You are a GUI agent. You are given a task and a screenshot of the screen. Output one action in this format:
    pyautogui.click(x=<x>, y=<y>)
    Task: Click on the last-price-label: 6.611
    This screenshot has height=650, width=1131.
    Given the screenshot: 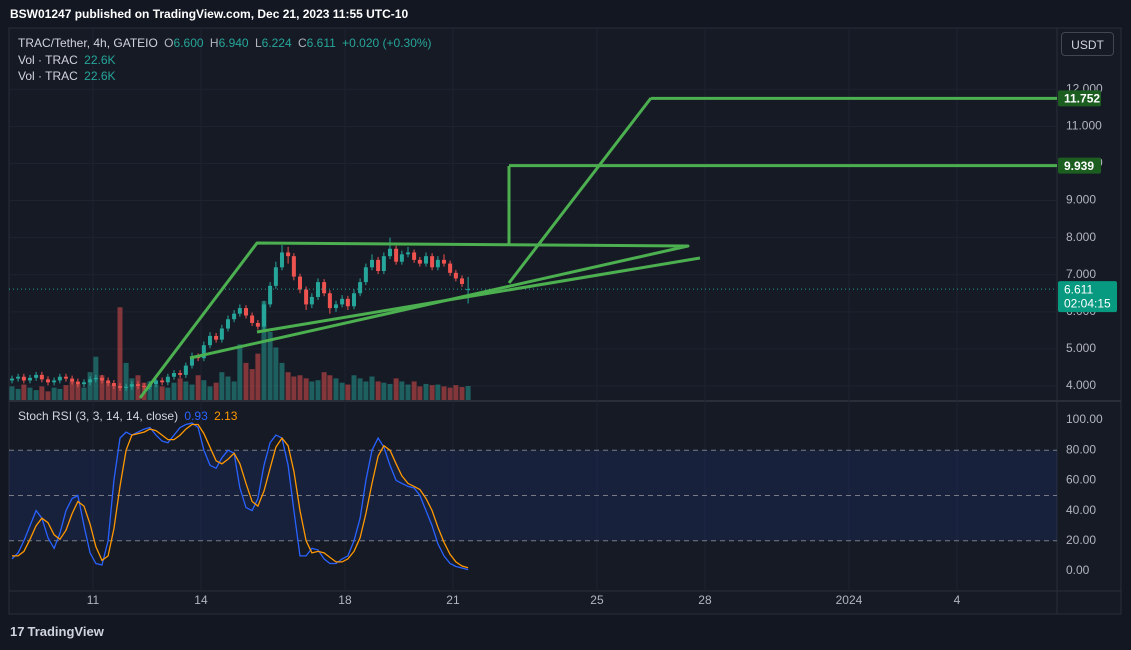 What is the action you would take?
    pyautogui.click(x=1078, y=289)
    